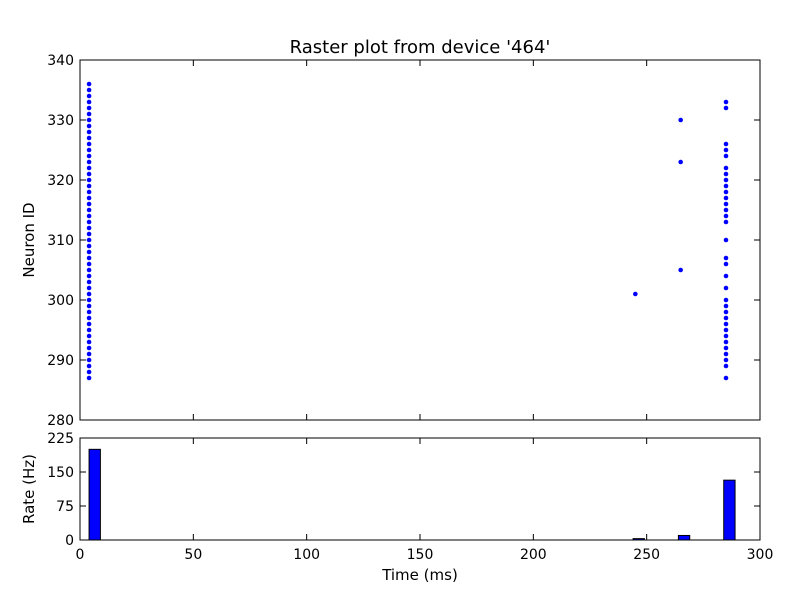 The width and height of the screenshot is (800, 600). Describe the element at coordinates (29, 239) in the screenshot. I see `raster-y-axis-label: Neuron ID` at that location.